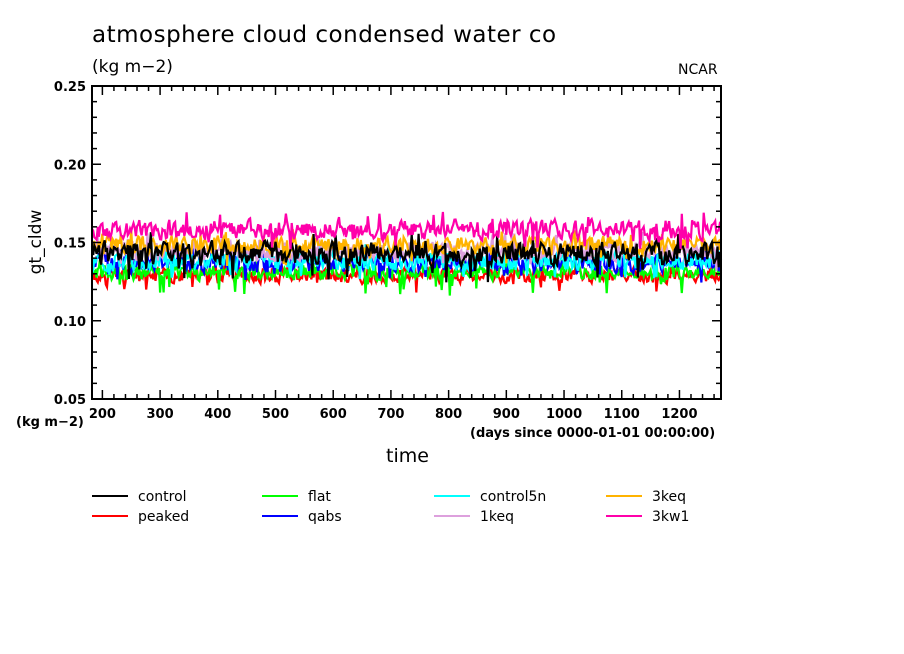 The width and height of the screenshot is (904, 654). Describe the element at coordinates (390, 414) in the screenshot. I see `x-tick-label: 700` at that location.